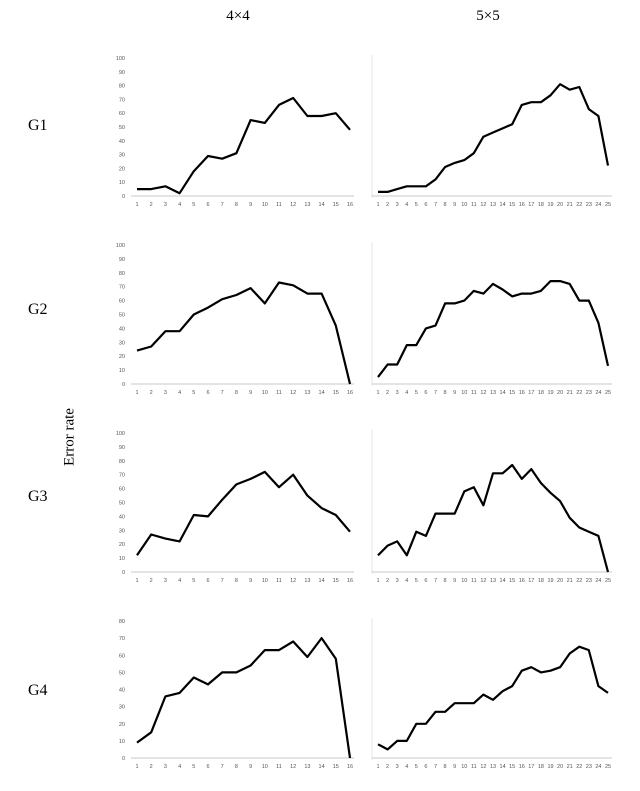 Image resolution: width=640 pixels, height=791 pixels. I want to click on row-label-g1: G1, so click(38, 125).